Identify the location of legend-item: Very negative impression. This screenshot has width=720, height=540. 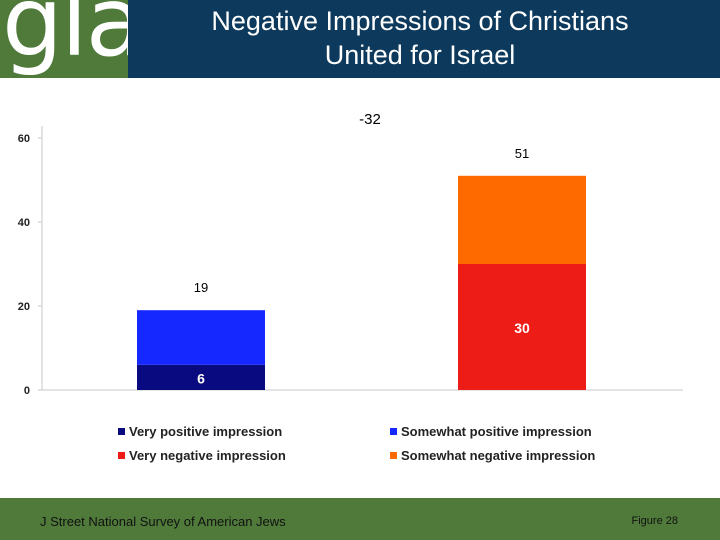
(202, 455).